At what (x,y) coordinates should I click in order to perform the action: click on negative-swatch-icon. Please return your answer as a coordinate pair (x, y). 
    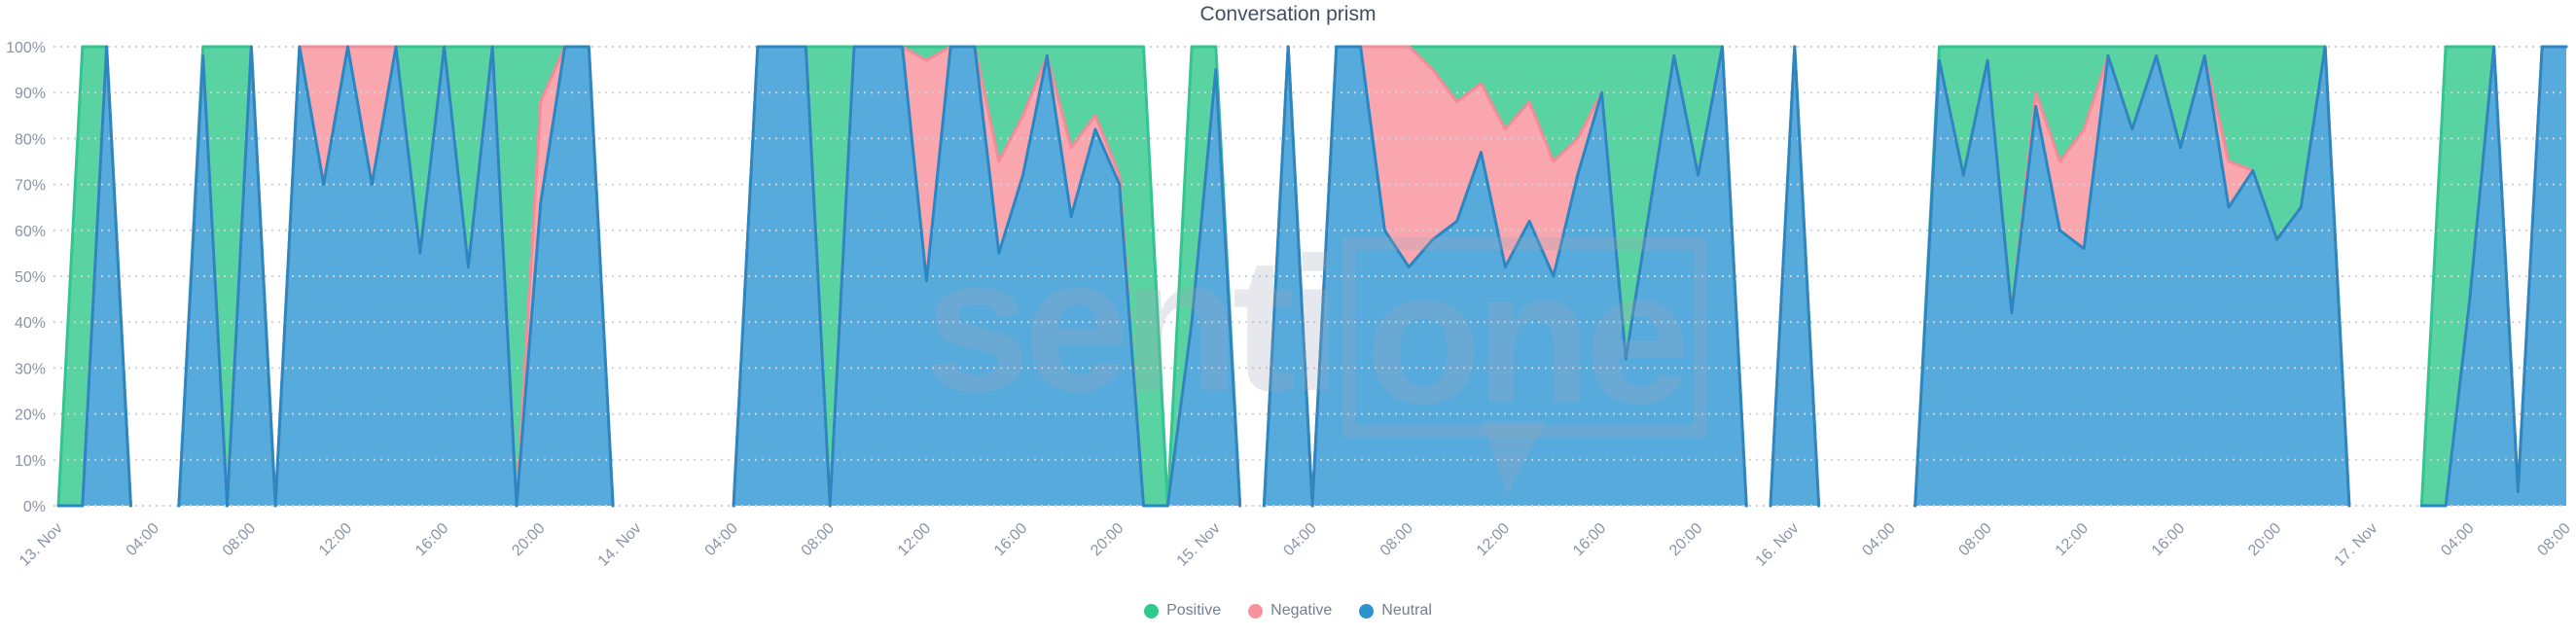
    Looking at the image, I should click on (1256, 611).